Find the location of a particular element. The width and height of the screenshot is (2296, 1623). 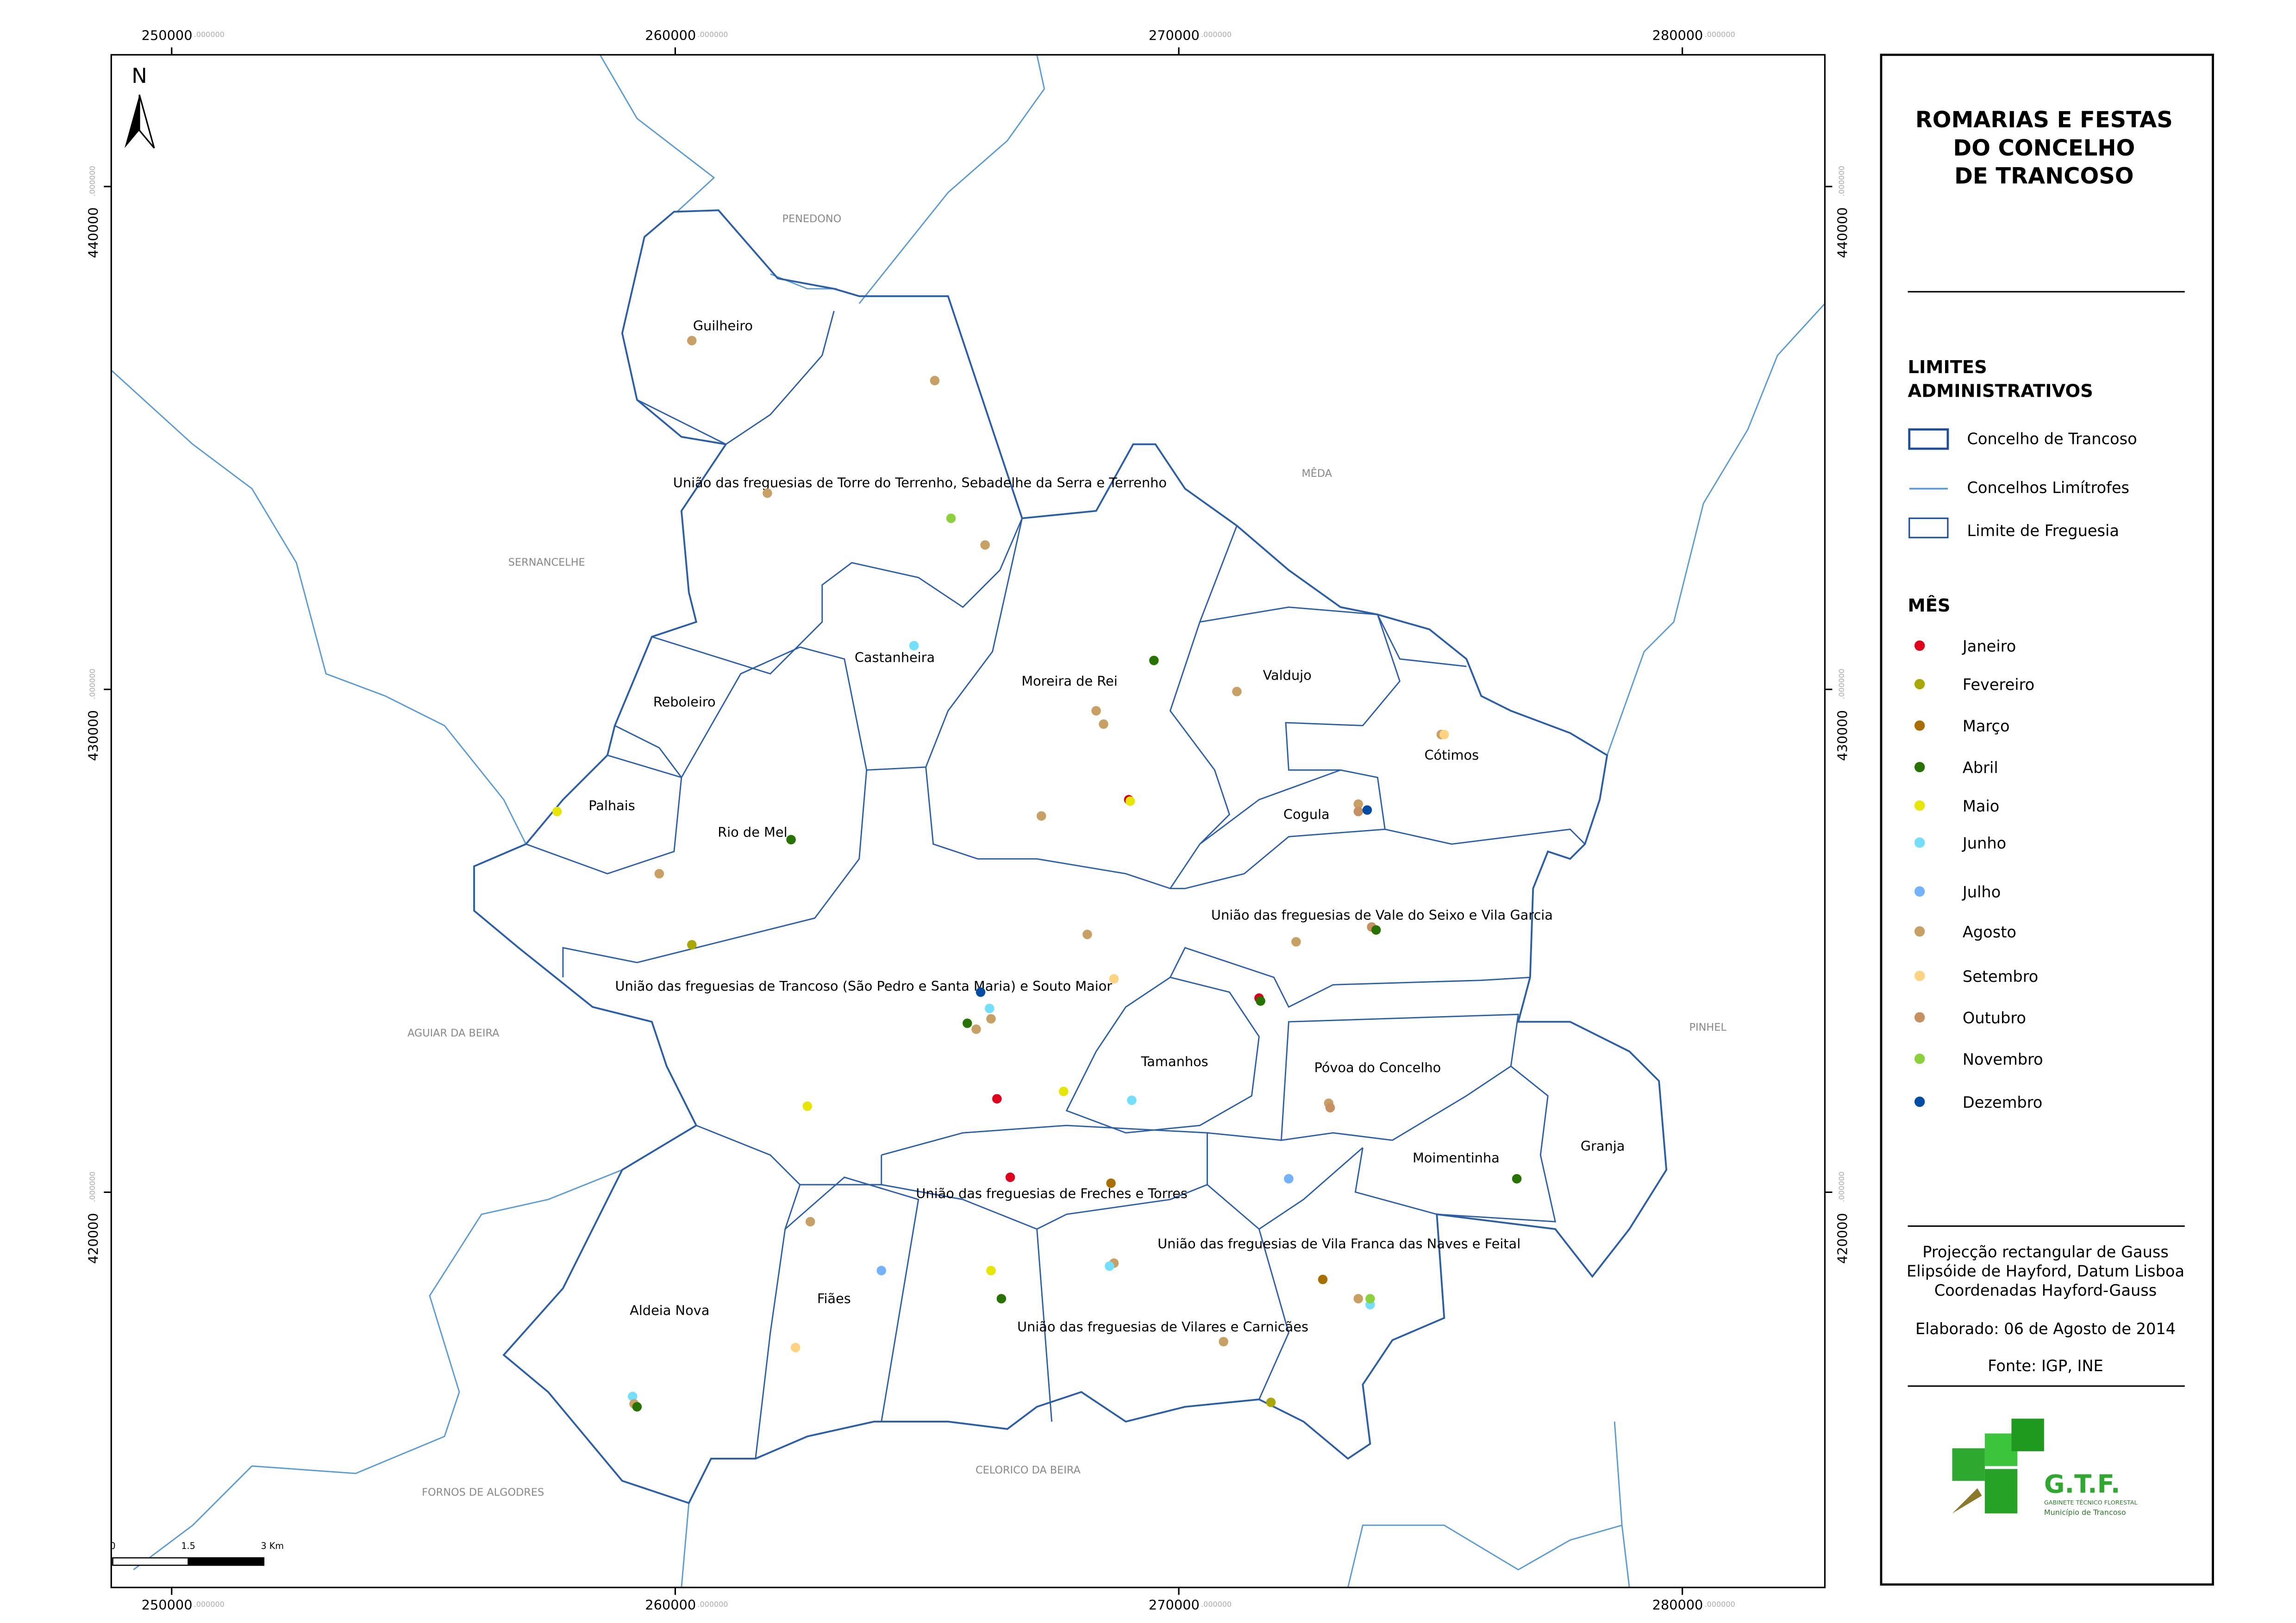

legend-heading: ADMINISTRATIVOS is located at coordinates (2000, 391).